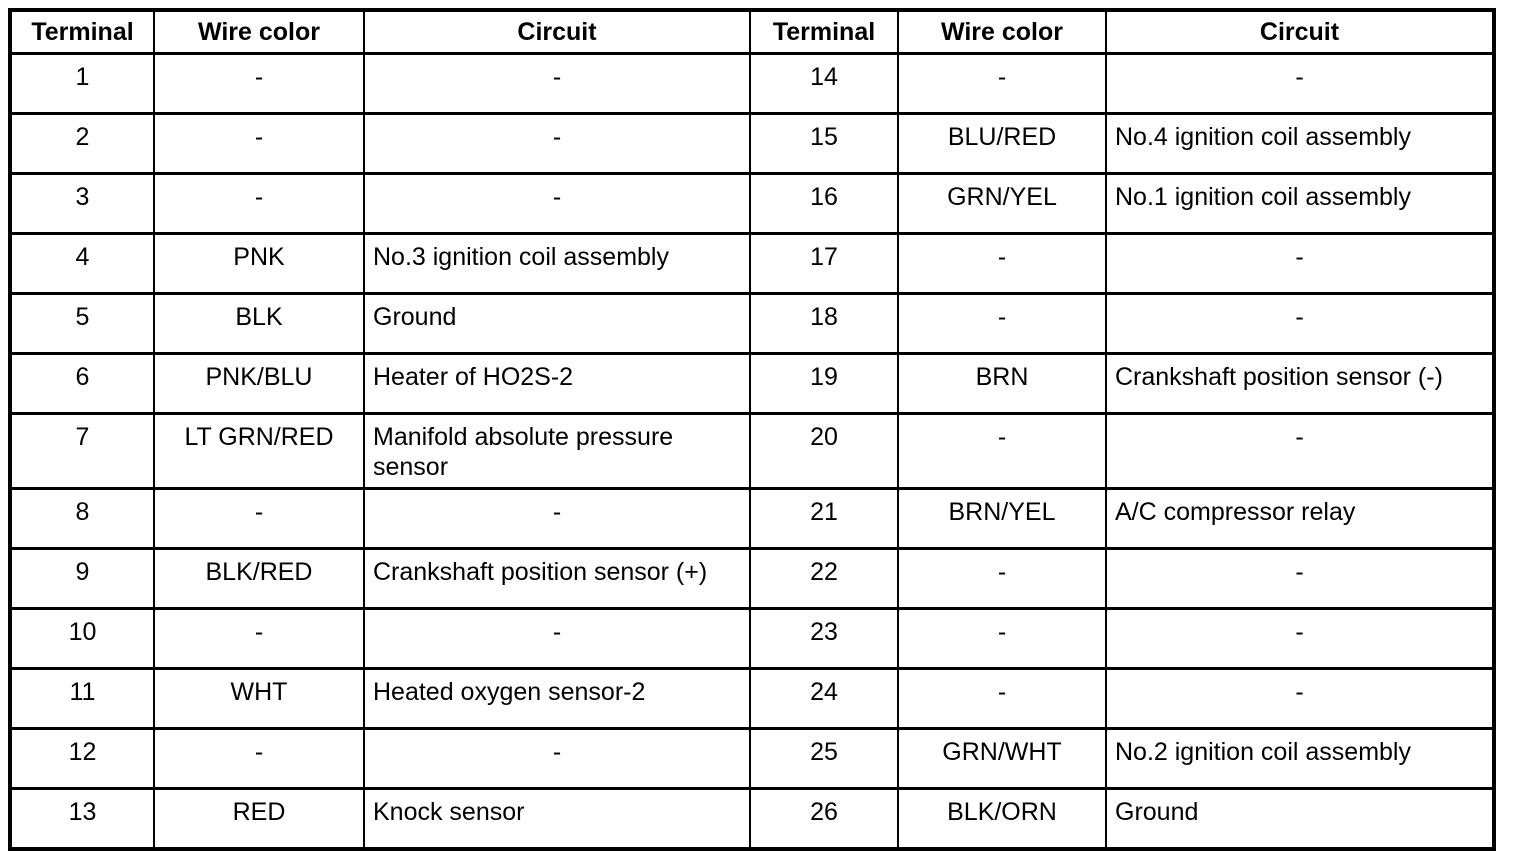  What do you see at coordinates (824, 83) in the screenshot?
I see `right-terminal-cell: 14` at bounding box center [824, 83].